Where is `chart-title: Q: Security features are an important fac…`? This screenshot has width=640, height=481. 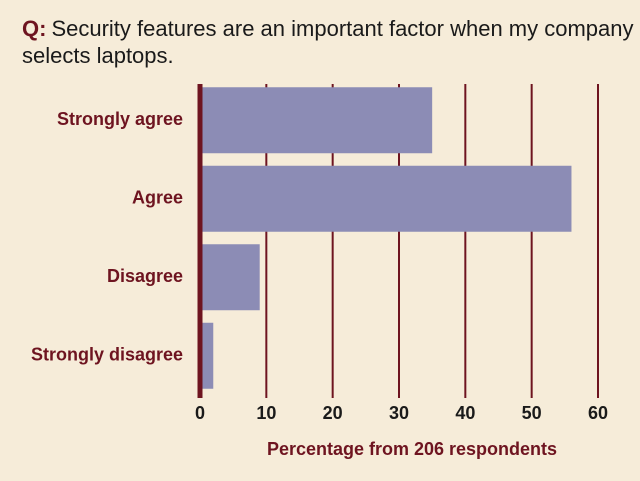
chart-title: Q: Security features are an important fac… is located at coordinates (328, 42).